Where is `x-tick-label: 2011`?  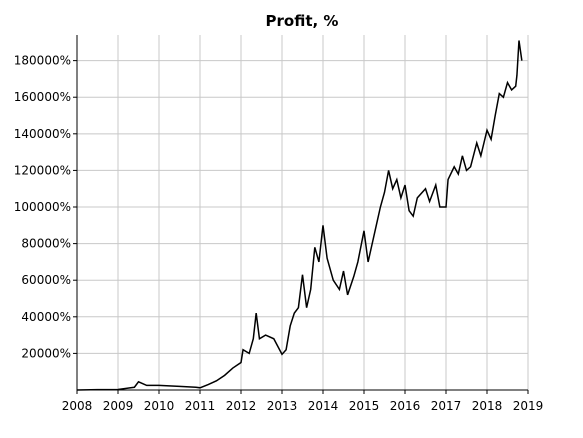
x-tick-label: 2011 is located at coordinates (200, 406).